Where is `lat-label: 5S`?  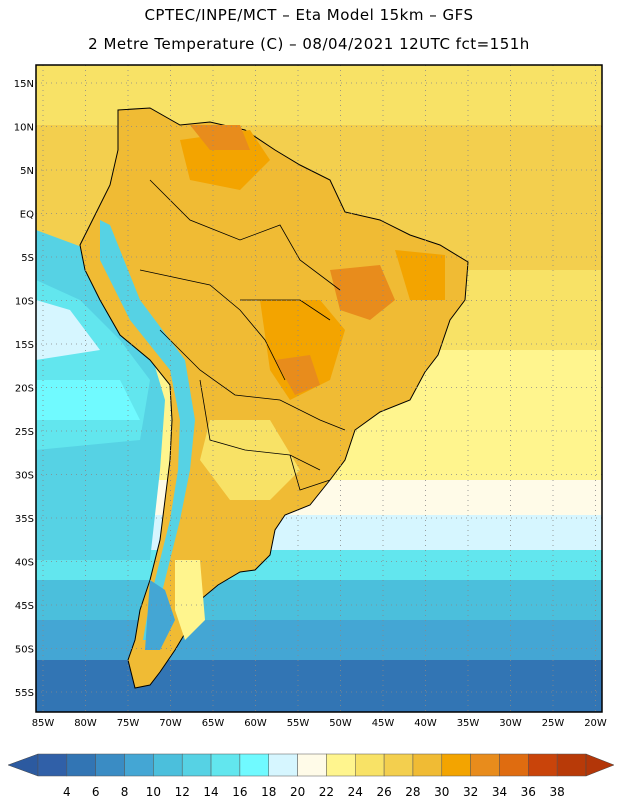 lat-label: 5S is located at coordinates (27, 258).